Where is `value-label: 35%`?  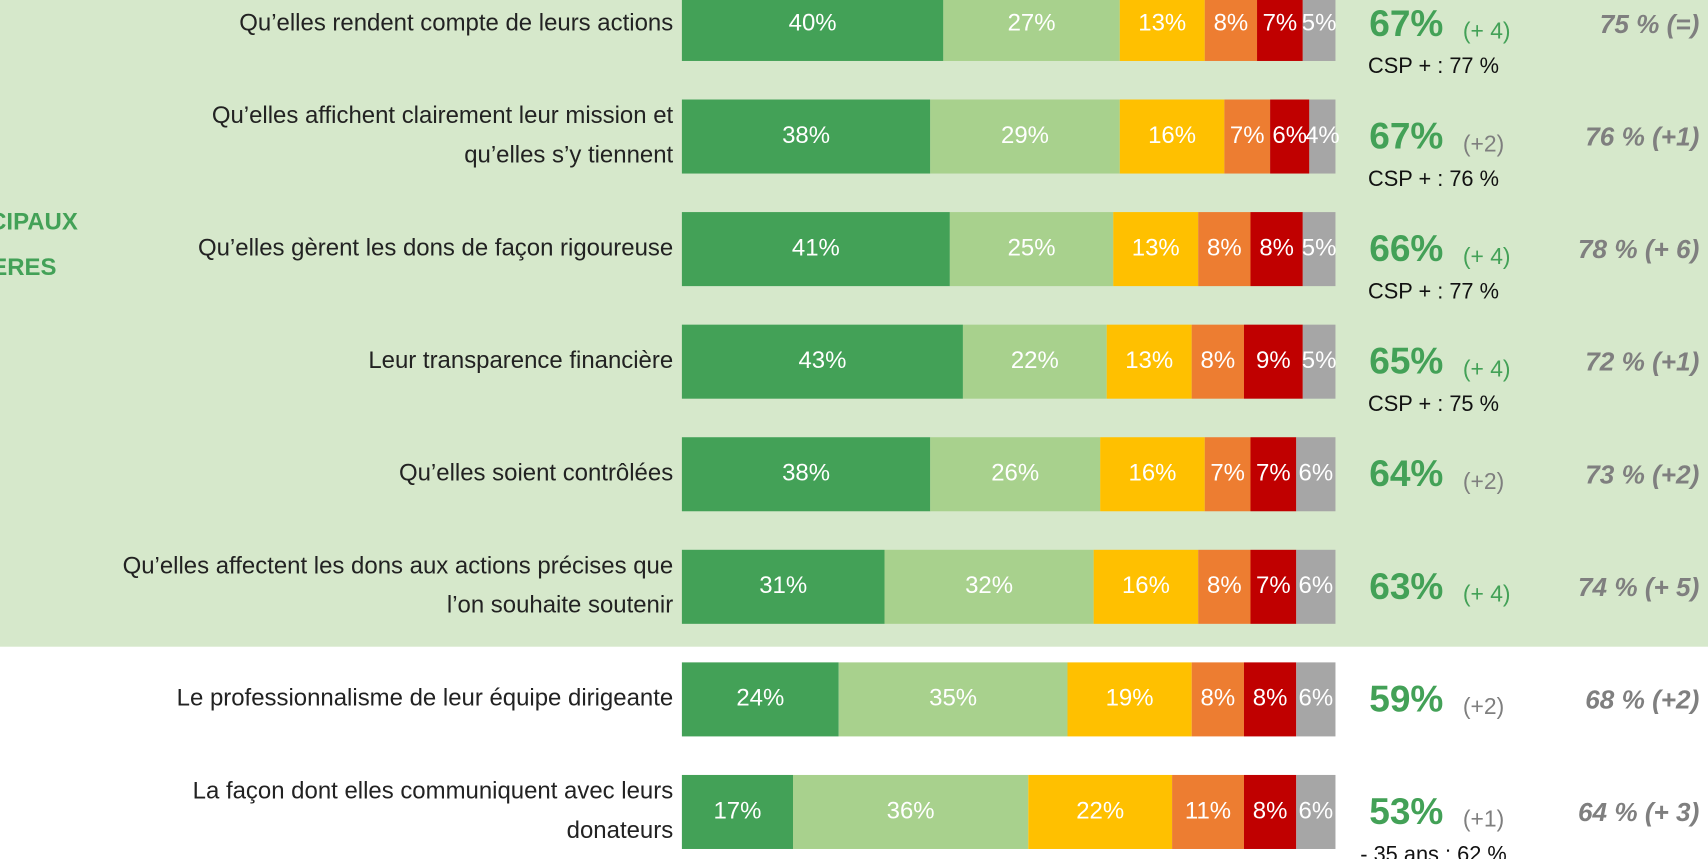 value-label: 35% is located at coordinates (953, 698).